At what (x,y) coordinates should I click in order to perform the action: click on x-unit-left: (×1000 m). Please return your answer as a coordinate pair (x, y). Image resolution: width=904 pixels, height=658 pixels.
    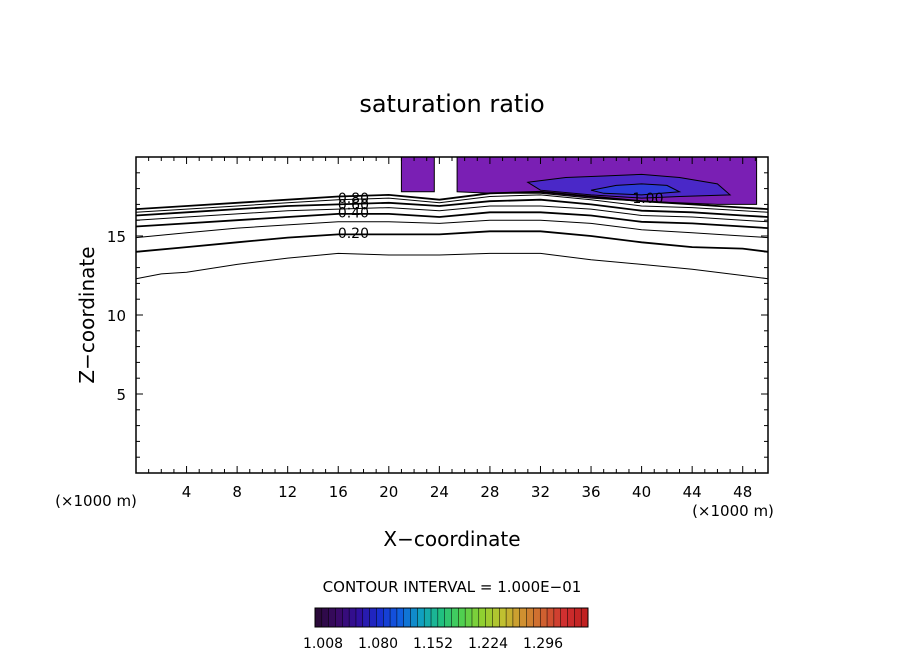
    Looking at the image, I should click on (96, 501).